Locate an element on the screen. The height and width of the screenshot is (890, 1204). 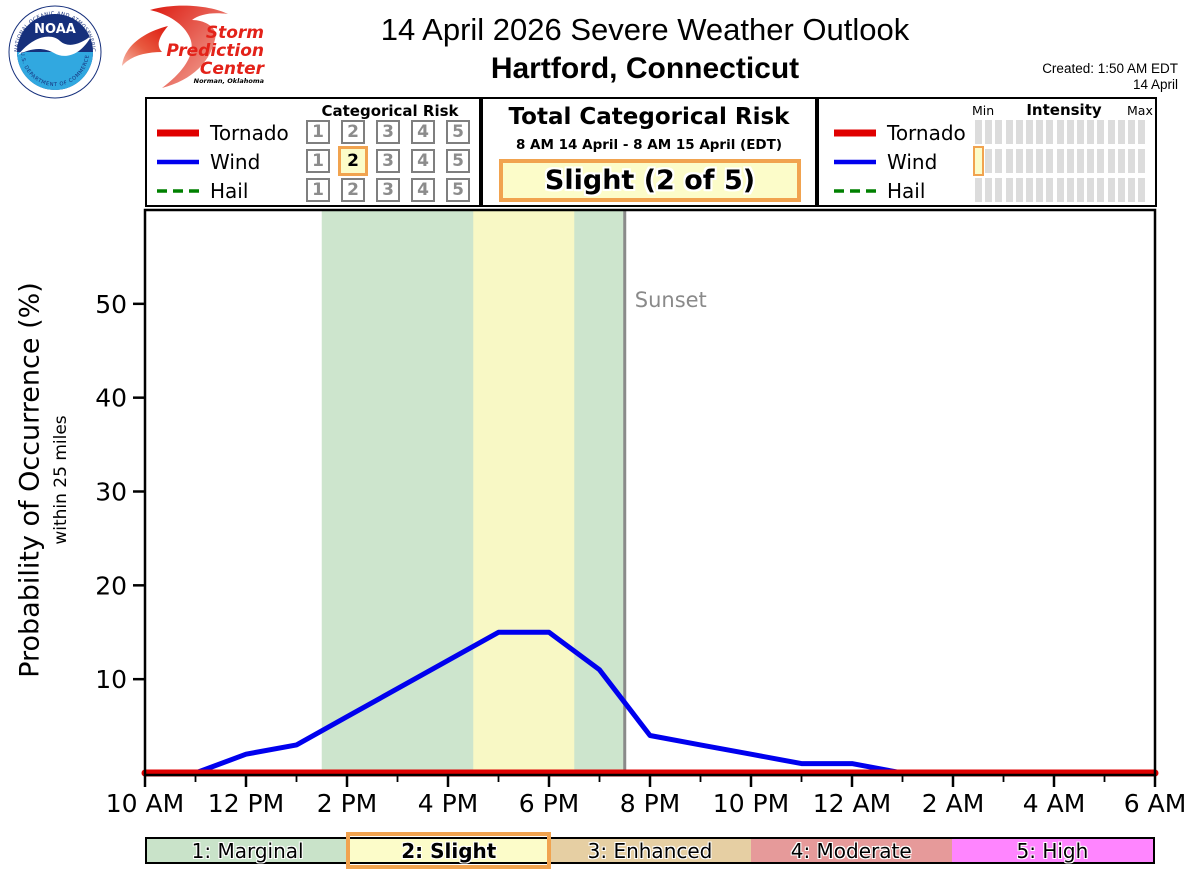
total-risk-title: Total Categorical Risk is located at coordinates (649, 117).